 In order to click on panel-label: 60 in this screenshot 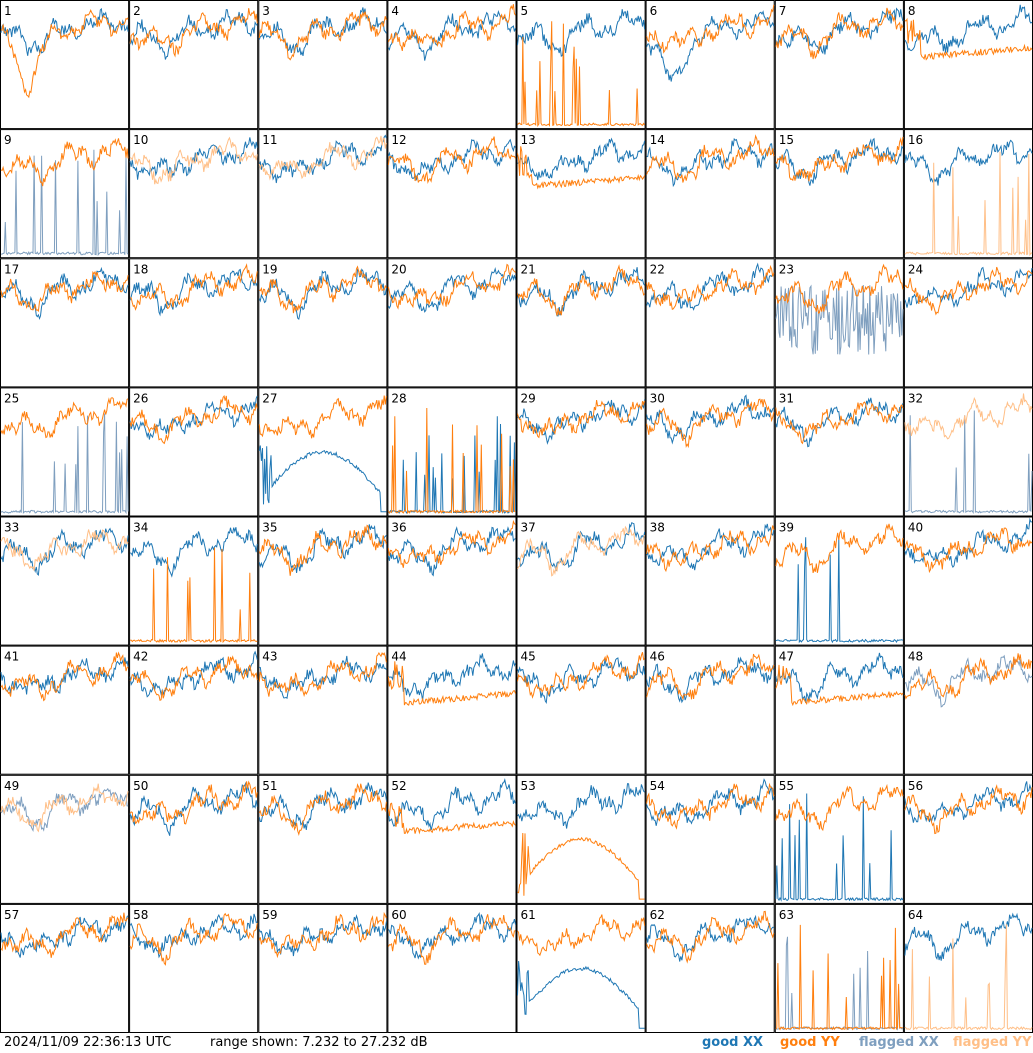, I will do `click(398, 915)`.